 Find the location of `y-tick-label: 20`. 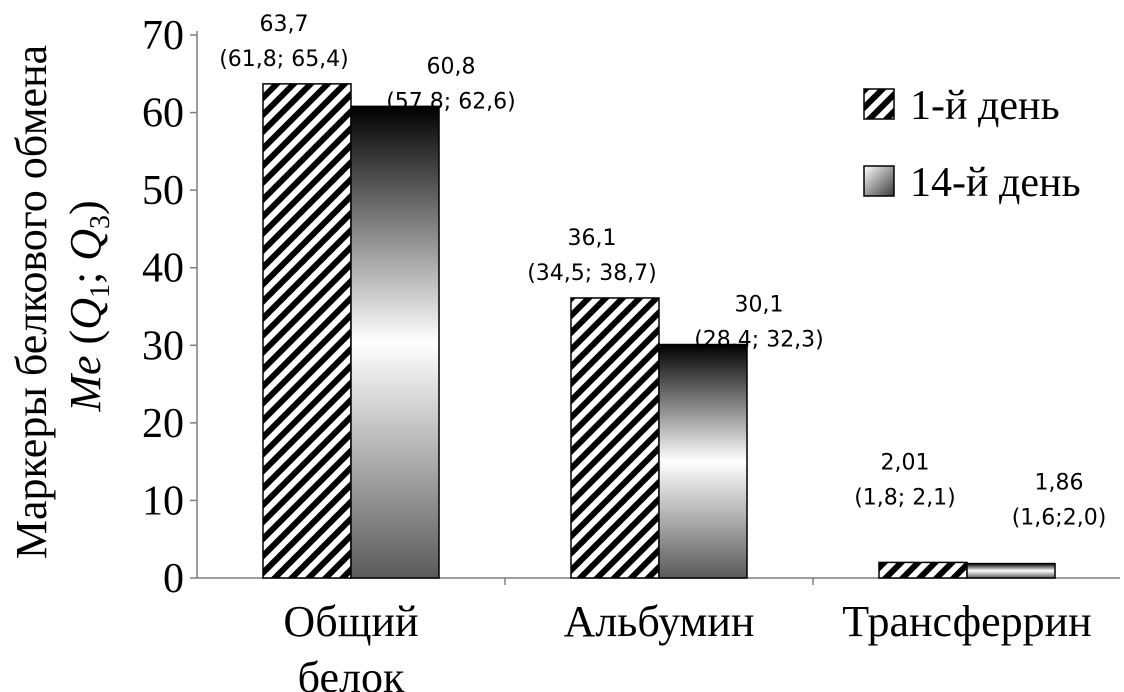

y-tick-label: 20 is located at coordinates (163, 424).